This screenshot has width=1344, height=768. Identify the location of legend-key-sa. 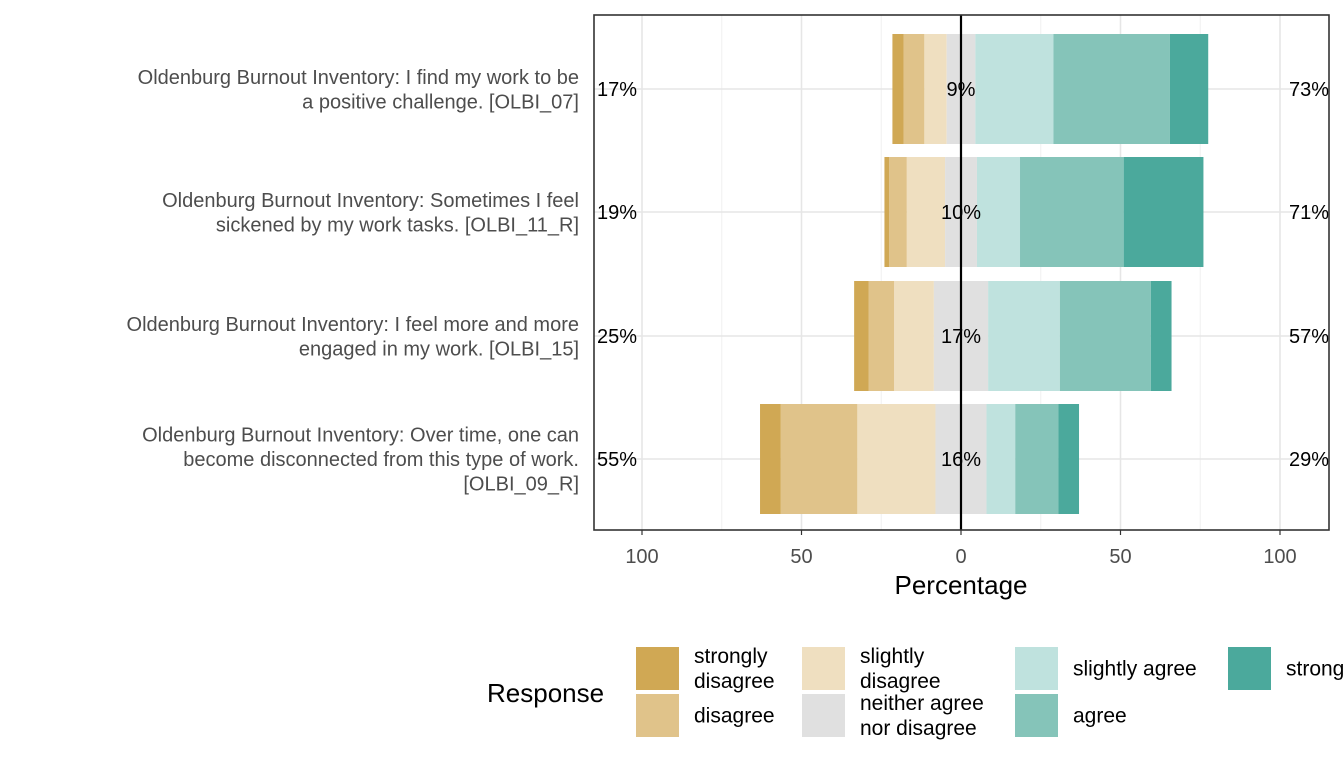
(1249, 668).